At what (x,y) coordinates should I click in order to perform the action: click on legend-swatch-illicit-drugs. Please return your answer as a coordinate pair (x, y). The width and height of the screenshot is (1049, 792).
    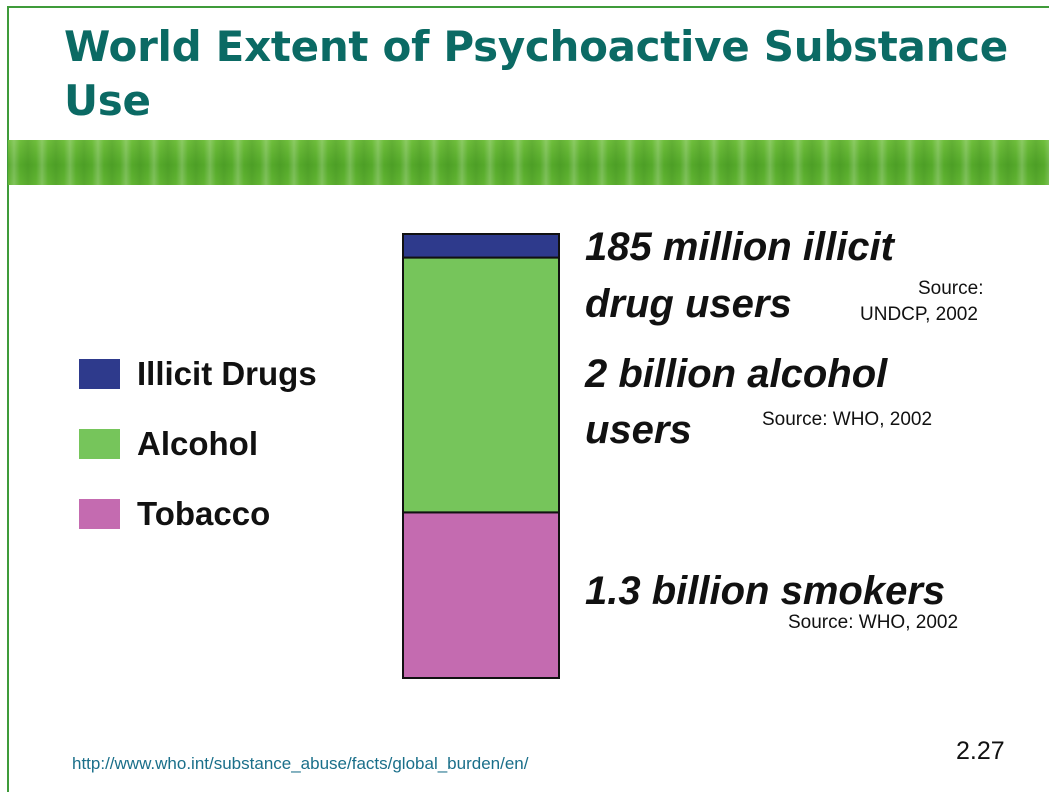
    Looking at the image, I should click on (99, 374).